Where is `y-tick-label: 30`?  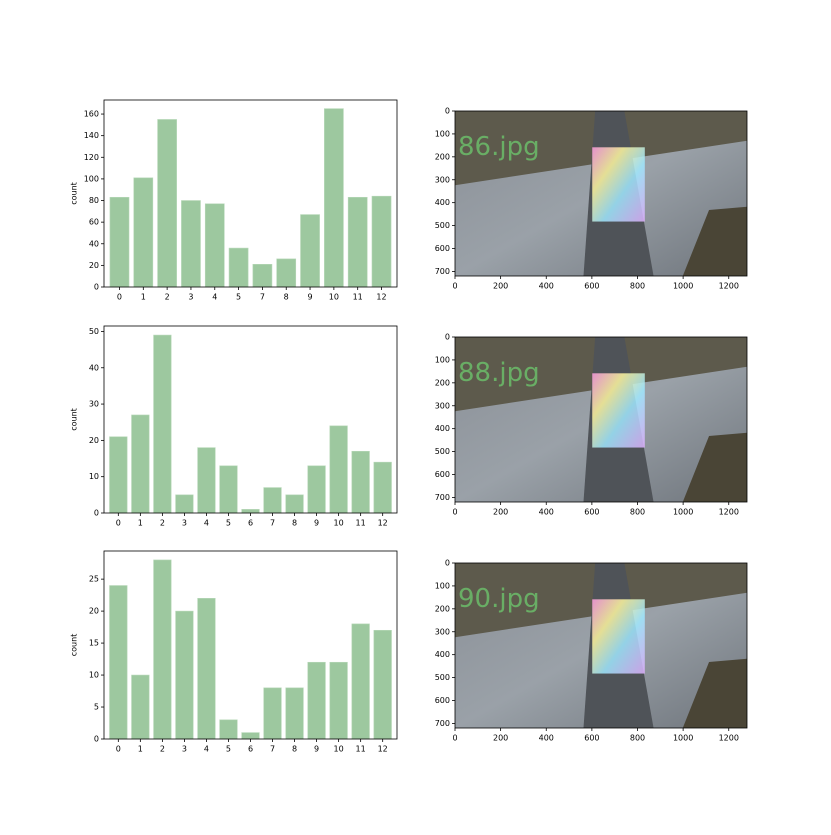
y-tick-label: 30 is located at coordinates (94, 404).